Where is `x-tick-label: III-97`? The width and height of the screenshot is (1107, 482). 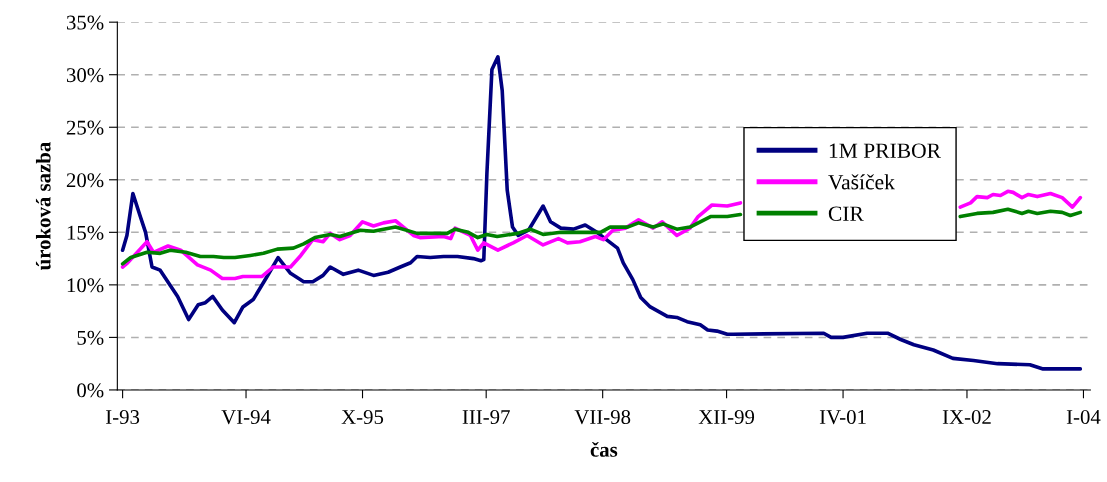 x-tick-label: III-97 is located at coordinates (486, 417).